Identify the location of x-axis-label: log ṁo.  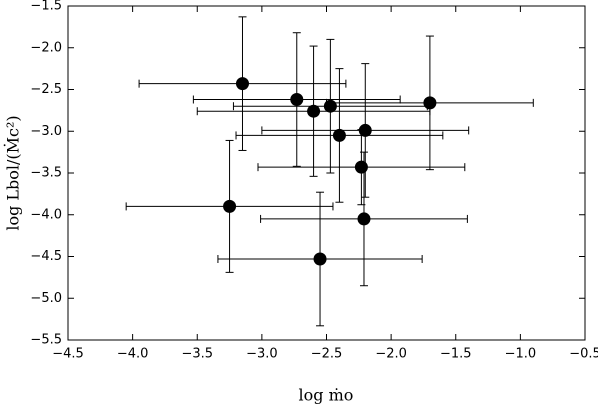
(326, 395).